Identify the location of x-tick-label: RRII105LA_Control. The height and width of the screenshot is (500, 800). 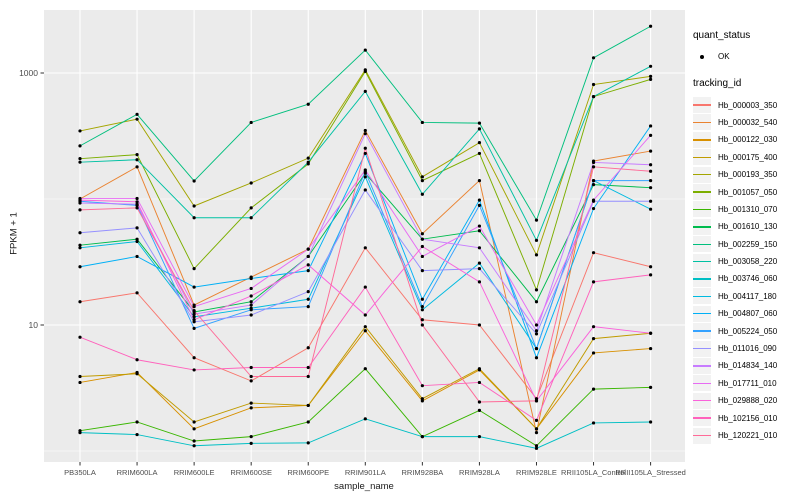
(593, 472).